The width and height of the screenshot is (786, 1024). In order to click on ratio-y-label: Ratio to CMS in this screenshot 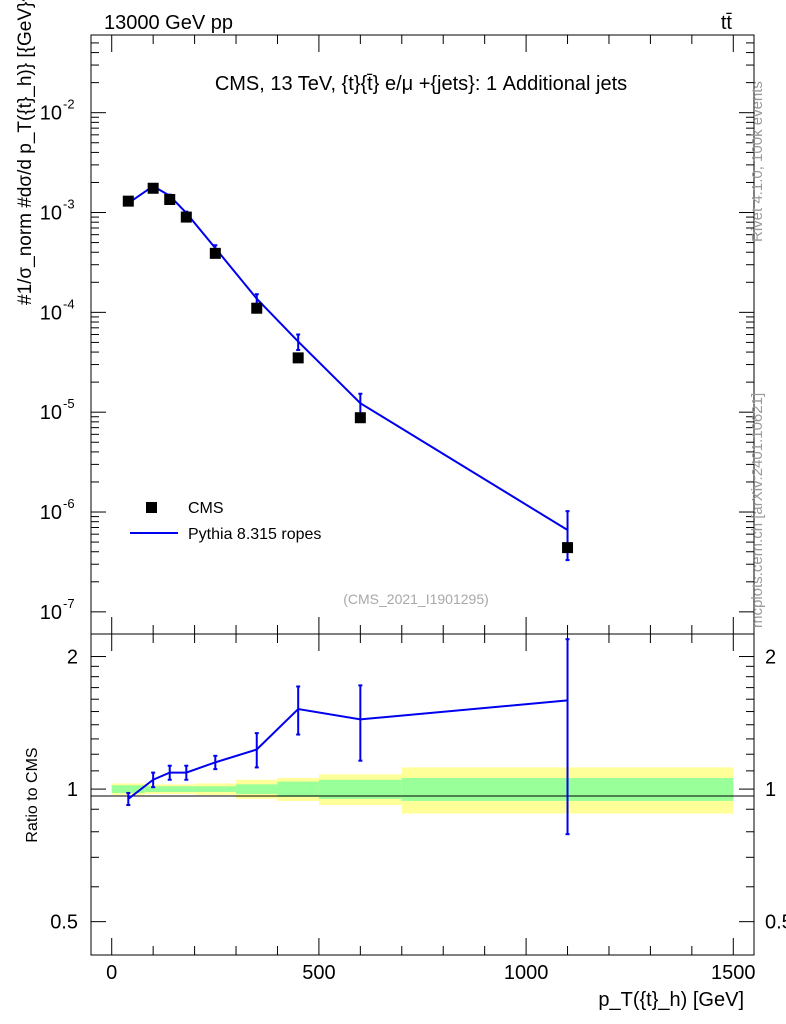, I will do `click(32, 794)`.